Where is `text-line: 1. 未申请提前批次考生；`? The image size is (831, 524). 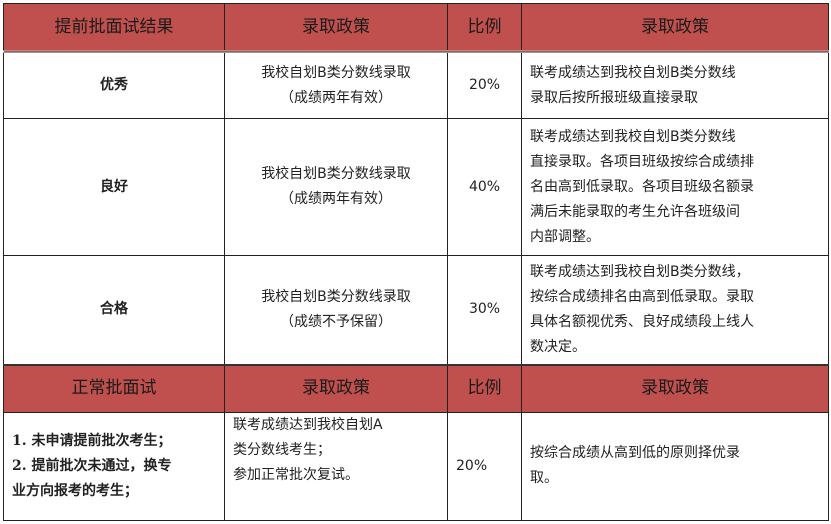
text-line: 1. 未申请提前批次考生； is located at coordinates (92, 440).